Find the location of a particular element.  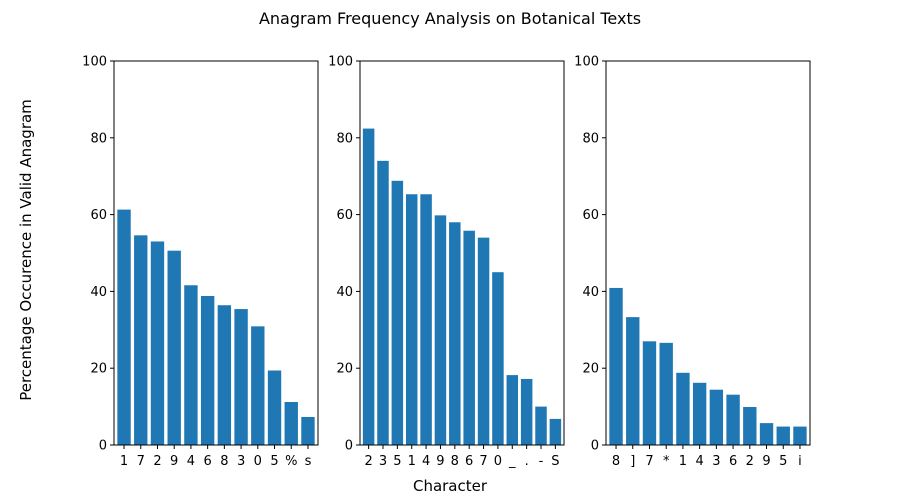

y-axis-label: Percentage Occurence in Valid Anagram is located at coordinates (26, 250).